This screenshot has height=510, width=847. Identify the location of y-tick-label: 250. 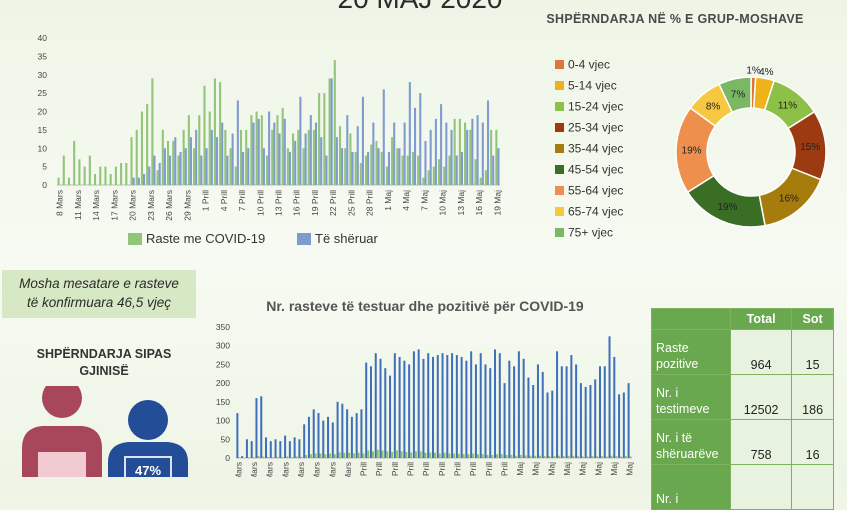
(223, 364).